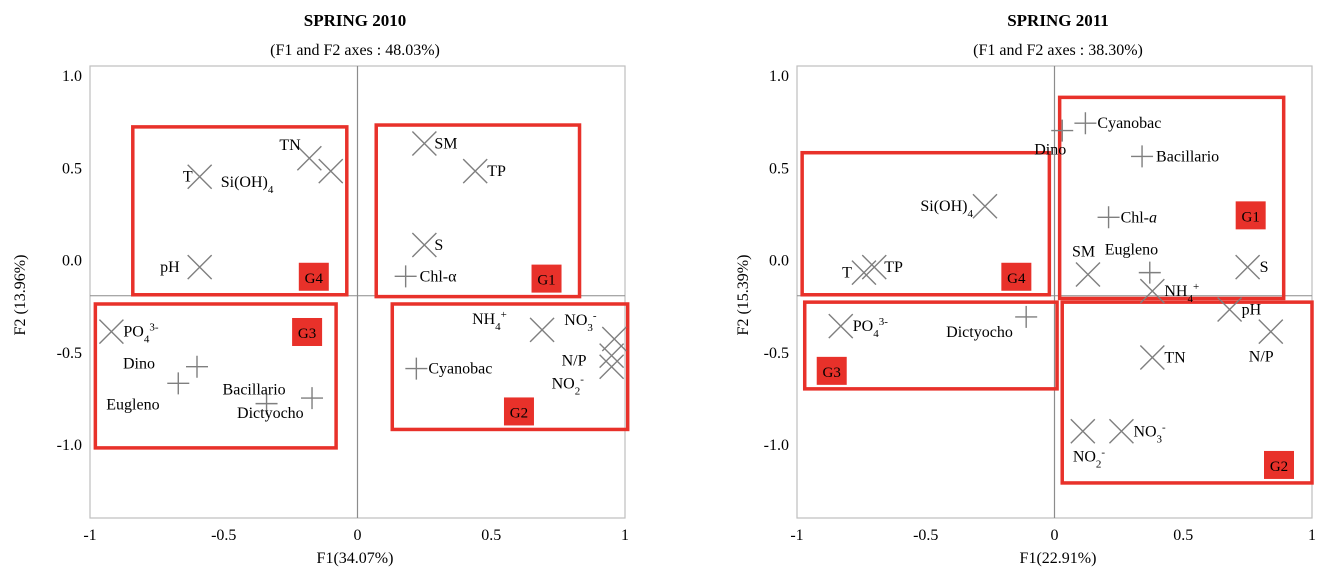 The image size is (1320, 569). Describe the element at coordinates (1058, 558) in the screenshot. I see `x-axis-label-2011: F1(22.91%)` at that location.